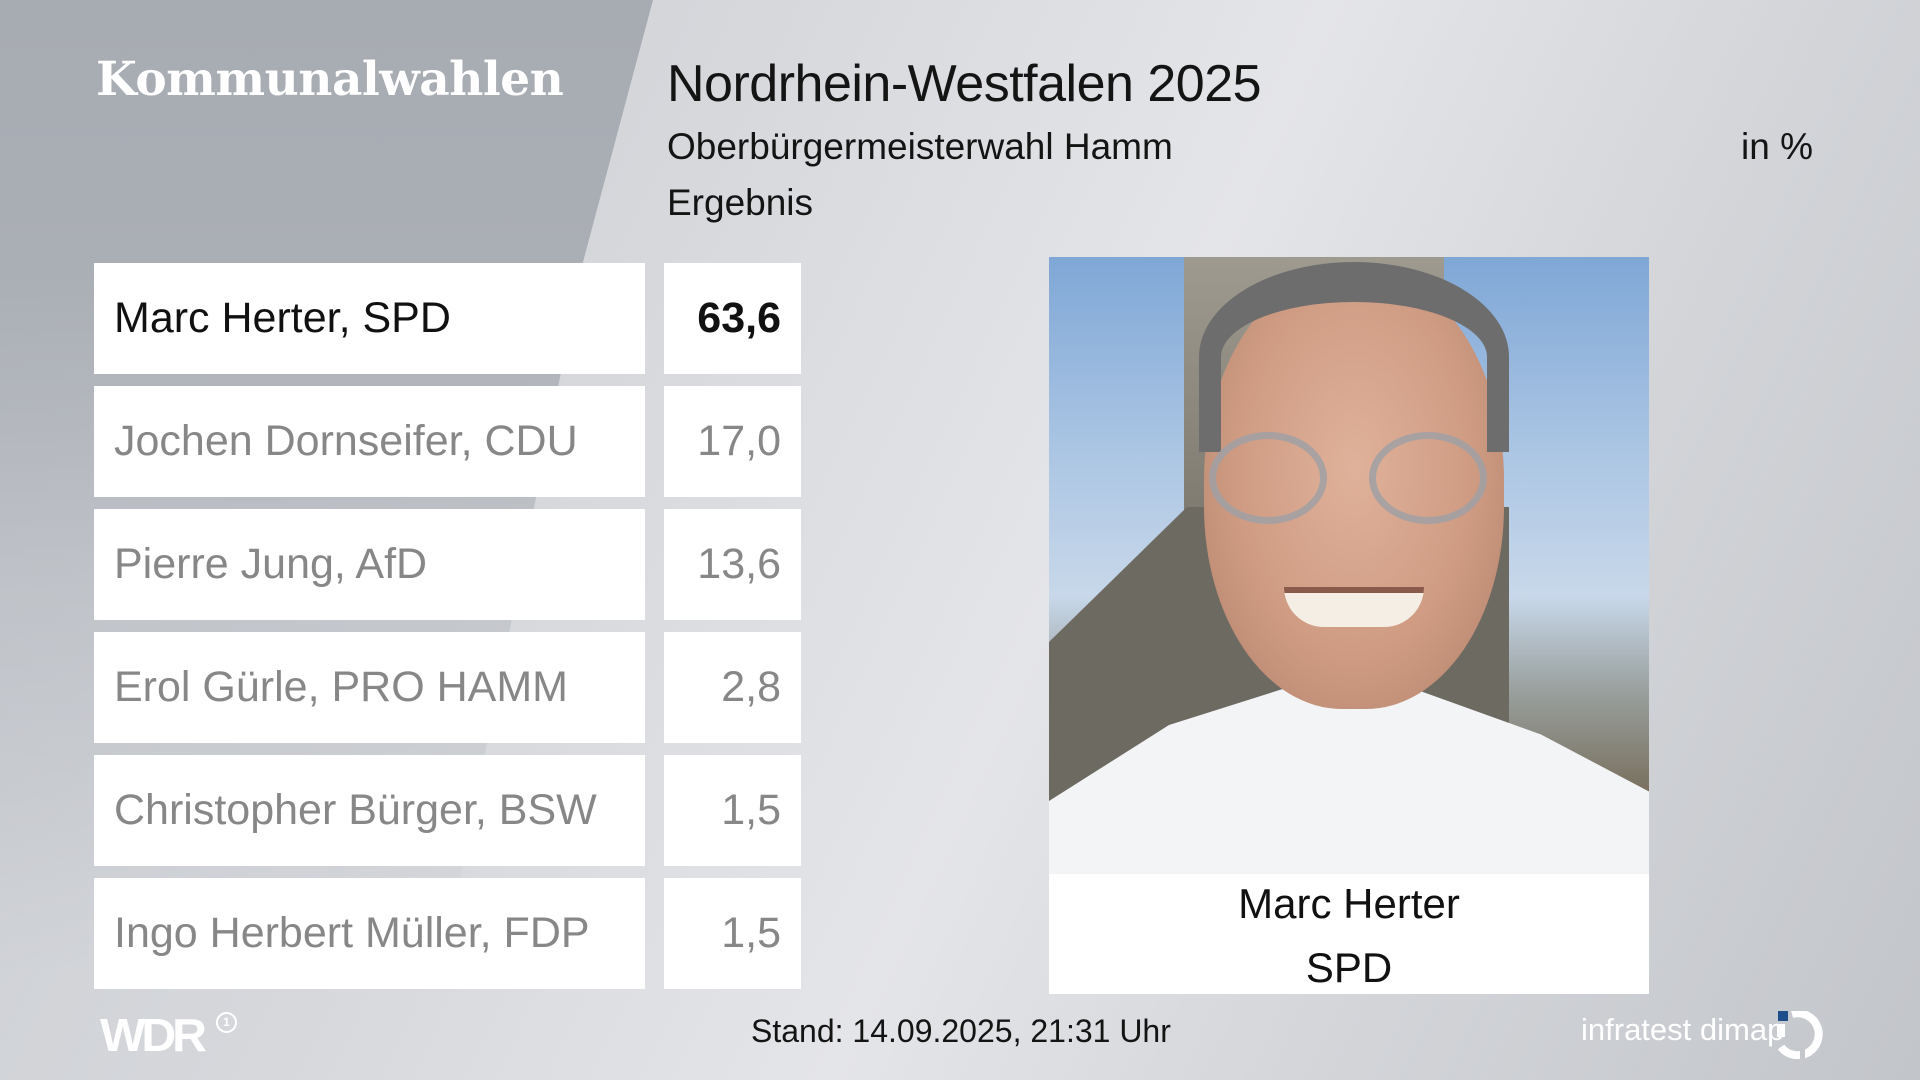 This screenshot has height=1080, width=1920. I want to click on source-label: infratest dimap, so click(1683, 1029).